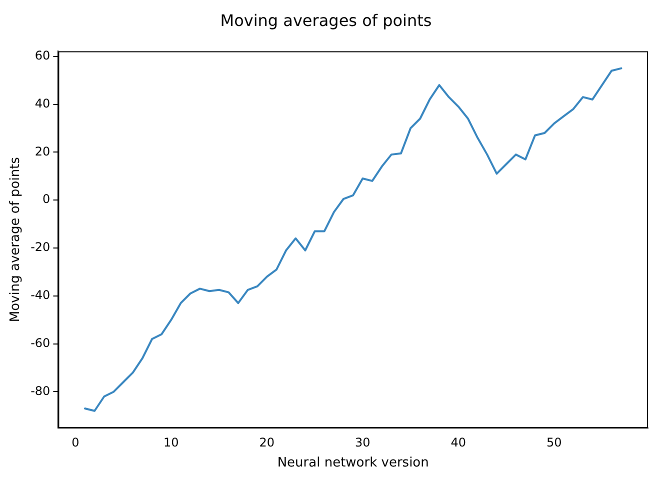 This screenshot has height=479, width=649. I want to click on x-tick-label: 30, so click(362, 442).